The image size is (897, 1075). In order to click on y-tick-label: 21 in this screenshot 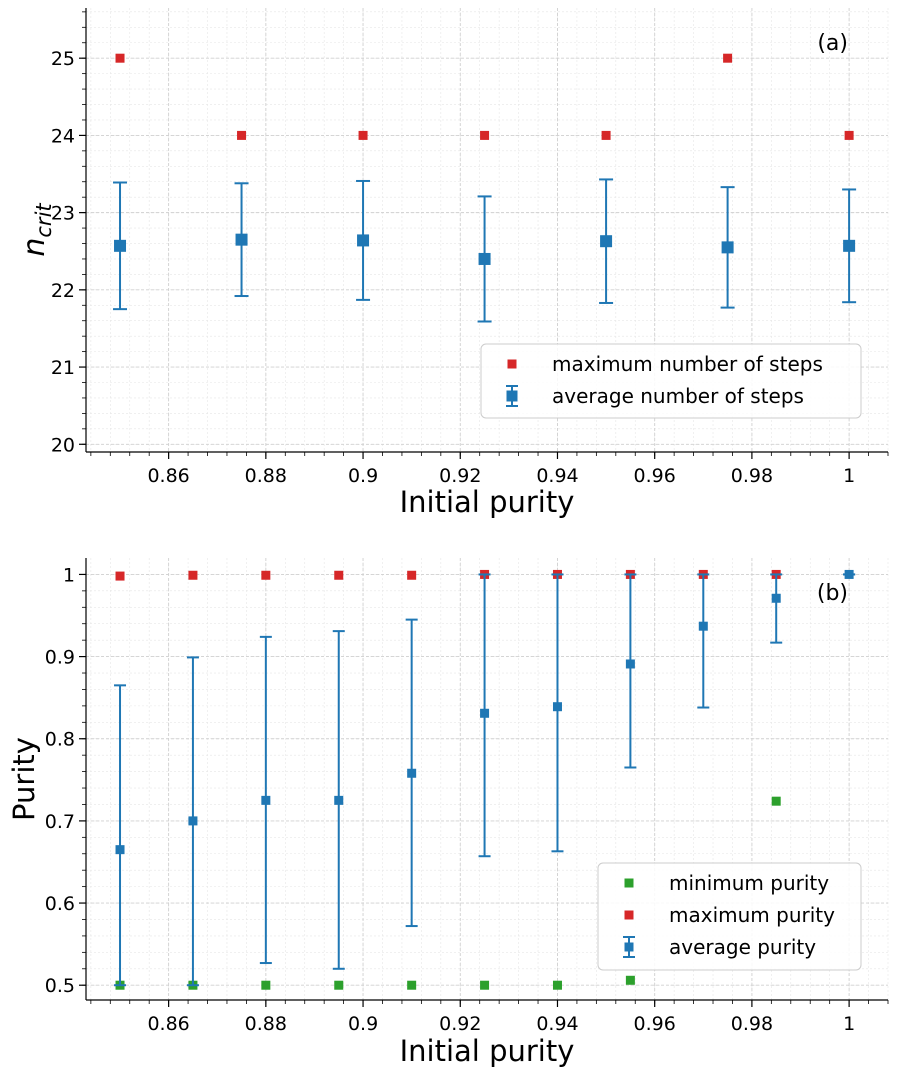, I will do `click(63, 368)`.